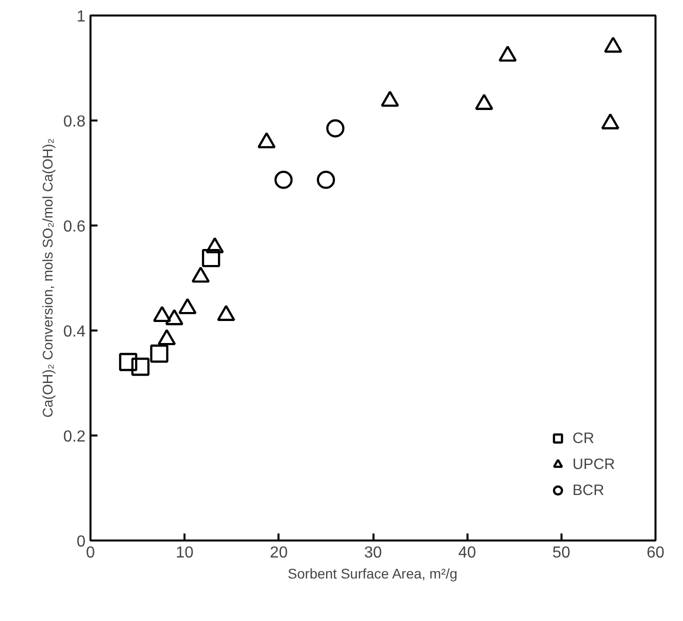 This screenshot has height=621, width=683. Describe the element at coordinates (74, 122) in the screenshot. I see `y-tick-label: 0.8` at that location.